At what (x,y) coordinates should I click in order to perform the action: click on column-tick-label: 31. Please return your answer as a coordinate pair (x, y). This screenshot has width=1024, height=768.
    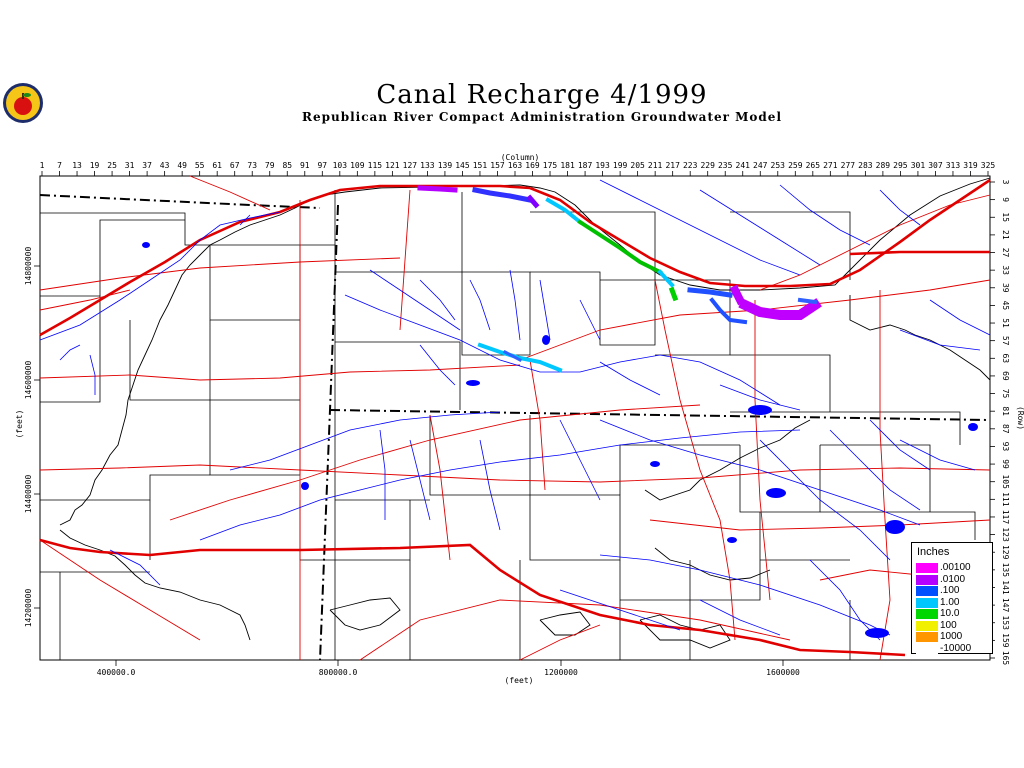
    Looking at the image, I should click on (130, 165).